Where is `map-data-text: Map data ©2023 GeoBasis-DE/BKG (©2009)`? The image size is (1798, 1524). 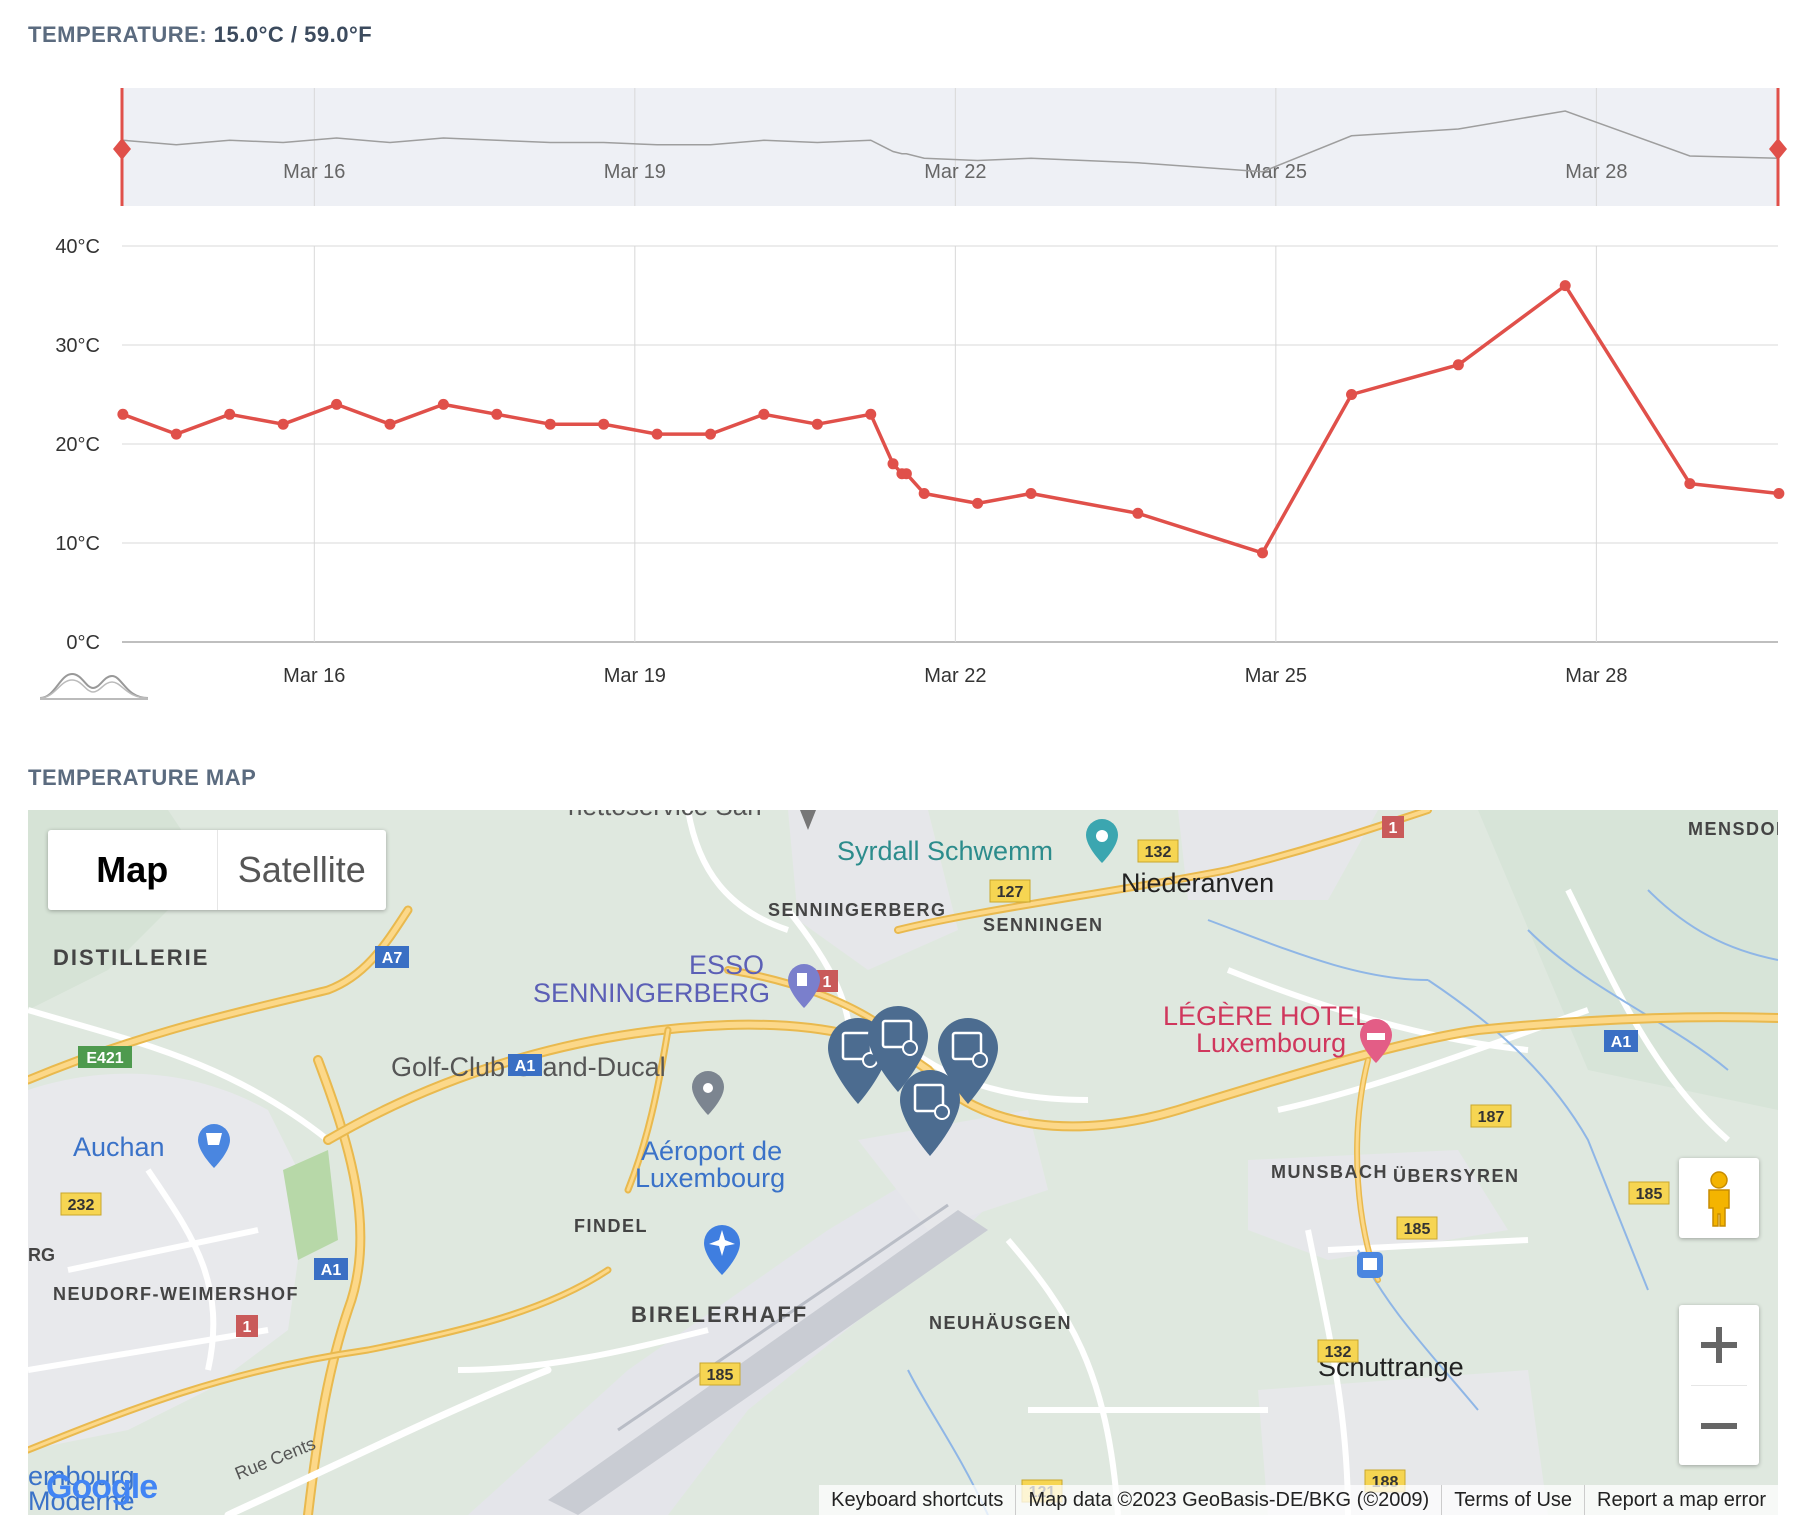 map-data-text: Map data ©2023 GeoBasis-DE/BKG (©2009) is located at coordinates (1228, 1500).